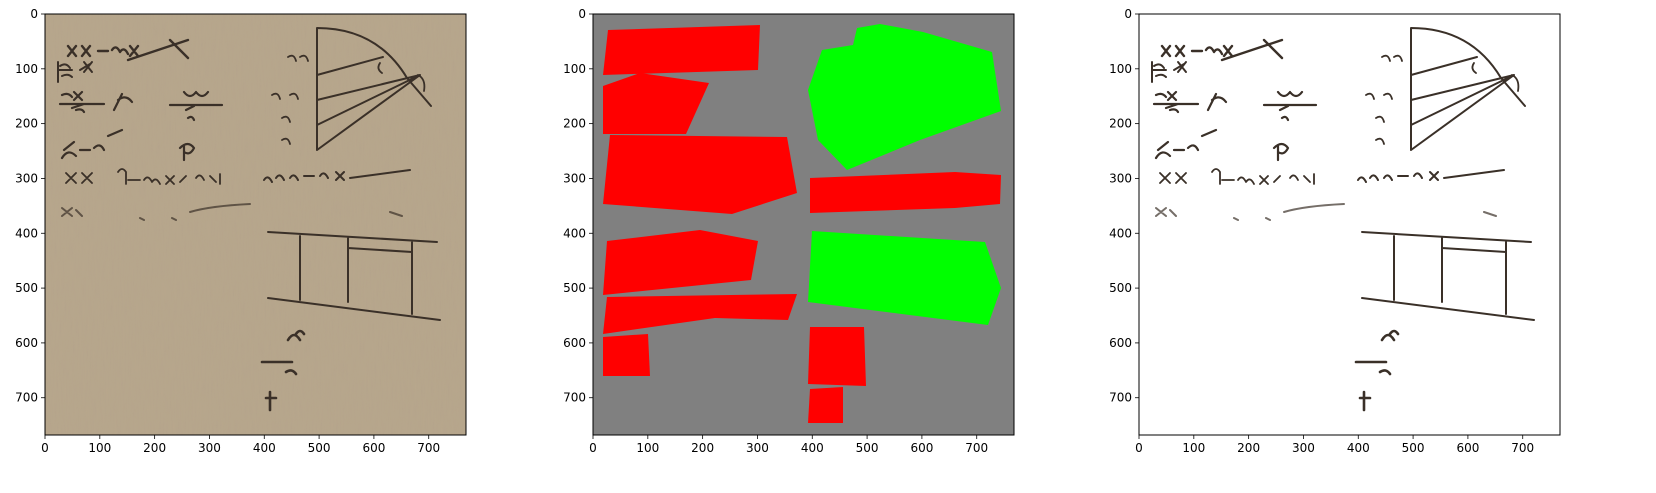 The height and width of the screenshot is (493, 1656). I want to click on mask-green-regions, so click(904, 174).